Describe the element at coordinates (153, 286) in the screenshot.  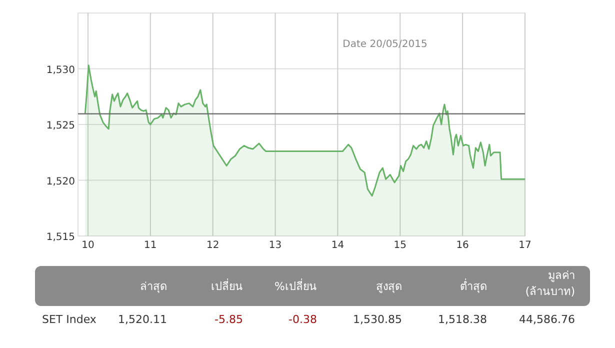
I see `category-label: ล่าสุด` at that location.